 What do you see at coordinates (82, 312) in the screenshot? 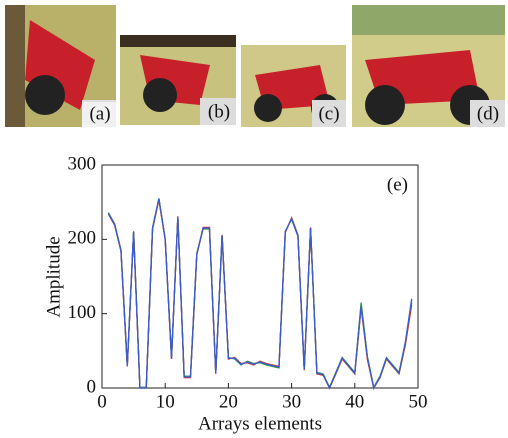
I see `y-tick-label: 100` at bounding box center [82, 312].